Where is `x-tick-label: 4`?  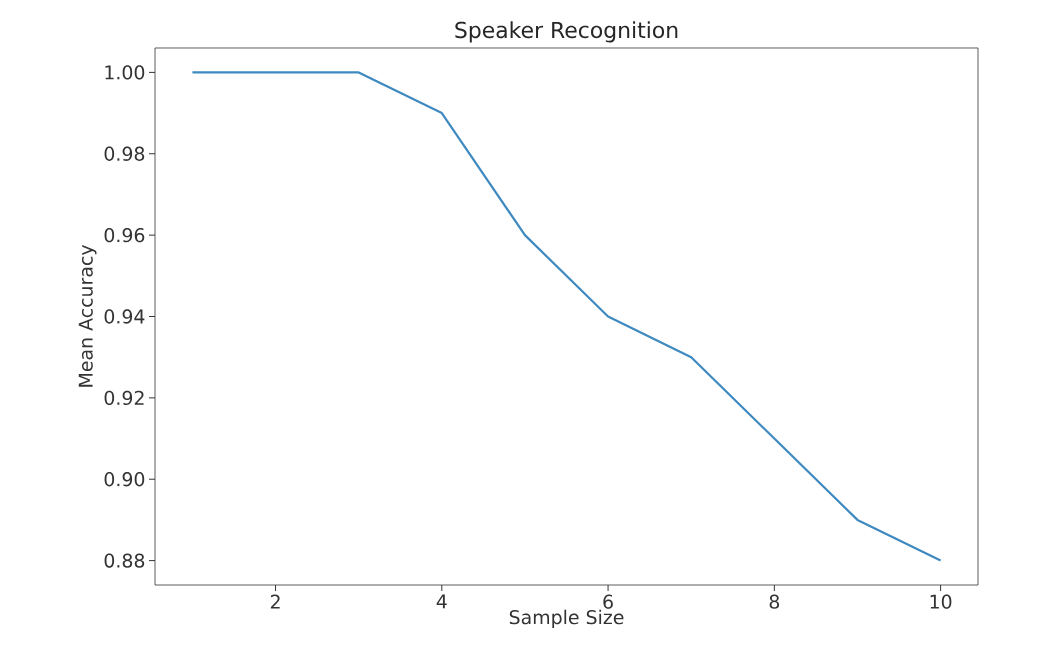 x-tick-label: 4 is located at coordinates (441, 601).